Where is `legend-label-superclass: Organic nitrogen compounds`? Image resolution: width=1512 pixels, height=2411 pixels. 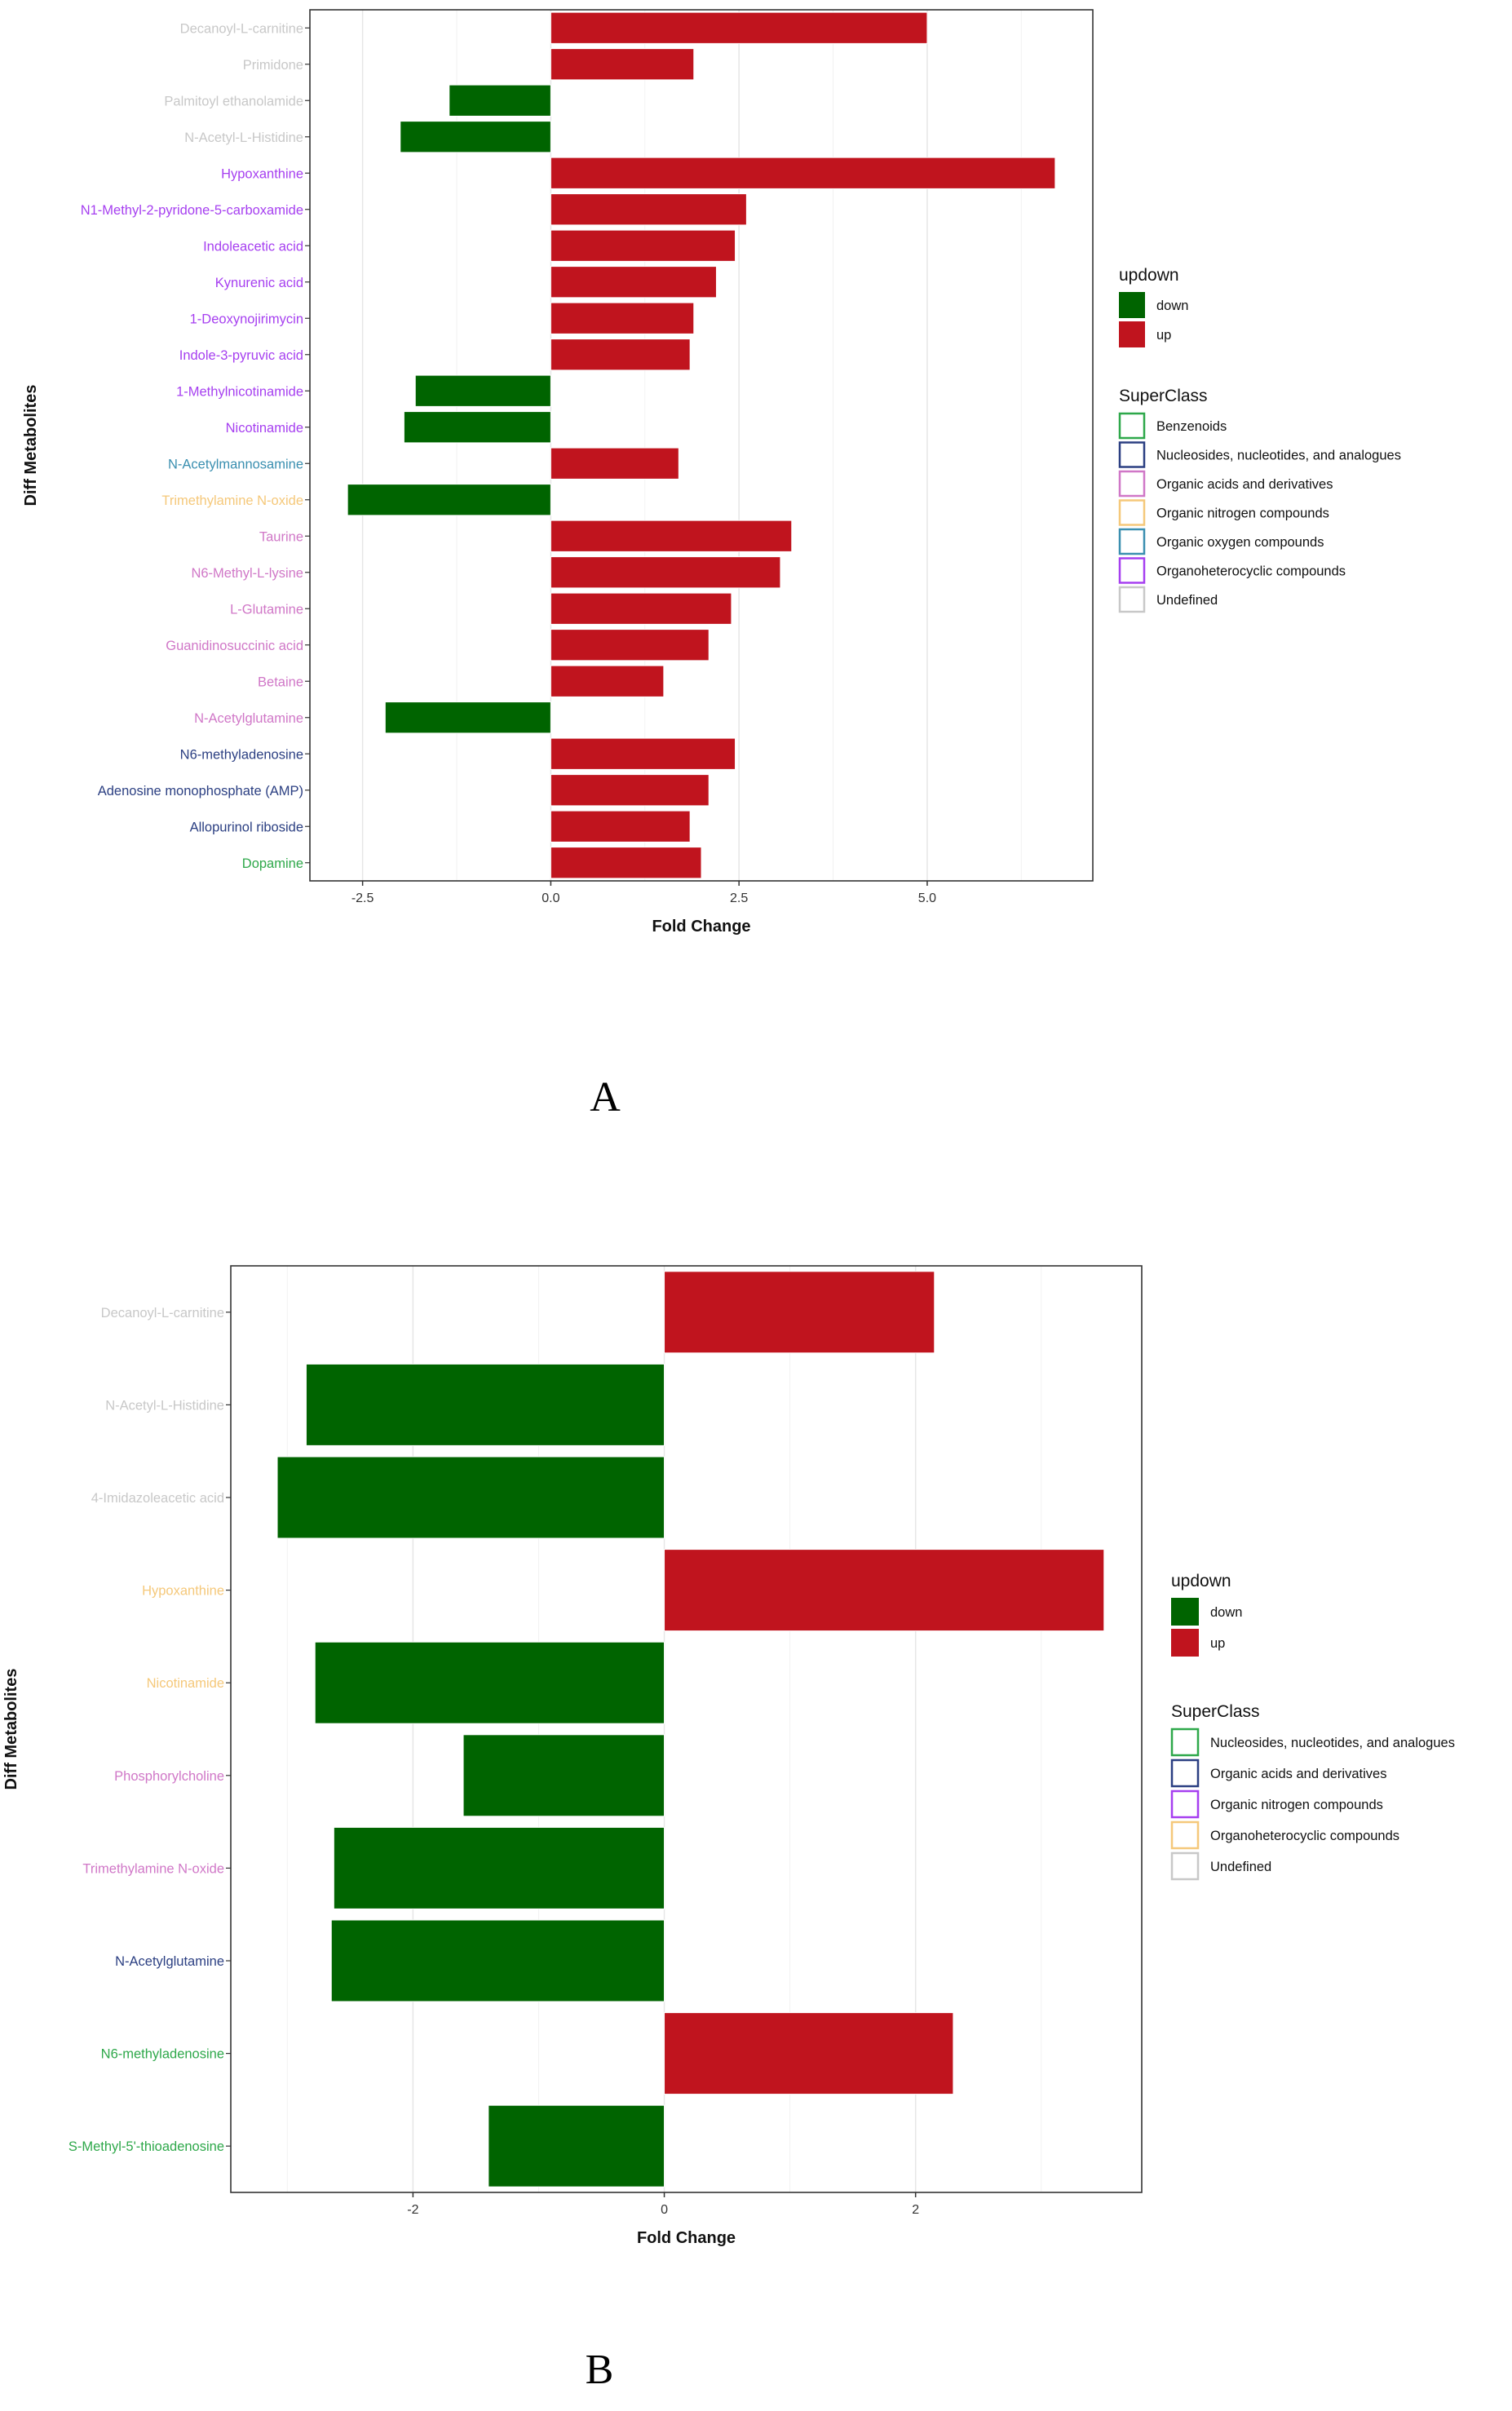
legend-label-superclass: Organic nitrogen compounds is located at coordinates (1296, 1805).